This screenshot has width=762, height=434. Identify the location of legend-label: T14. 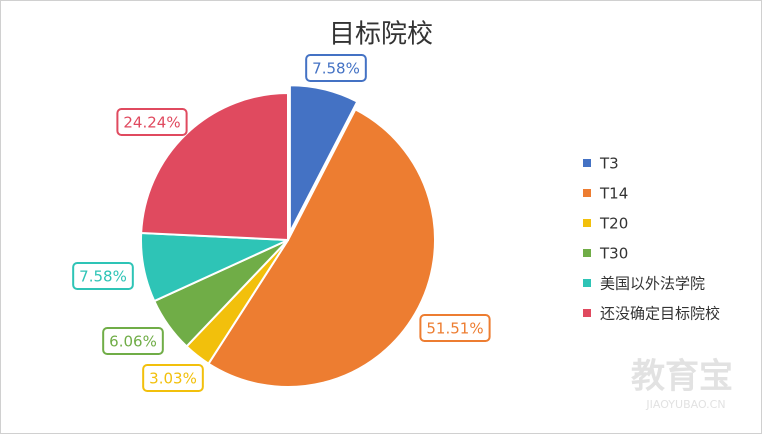
(613, 194).